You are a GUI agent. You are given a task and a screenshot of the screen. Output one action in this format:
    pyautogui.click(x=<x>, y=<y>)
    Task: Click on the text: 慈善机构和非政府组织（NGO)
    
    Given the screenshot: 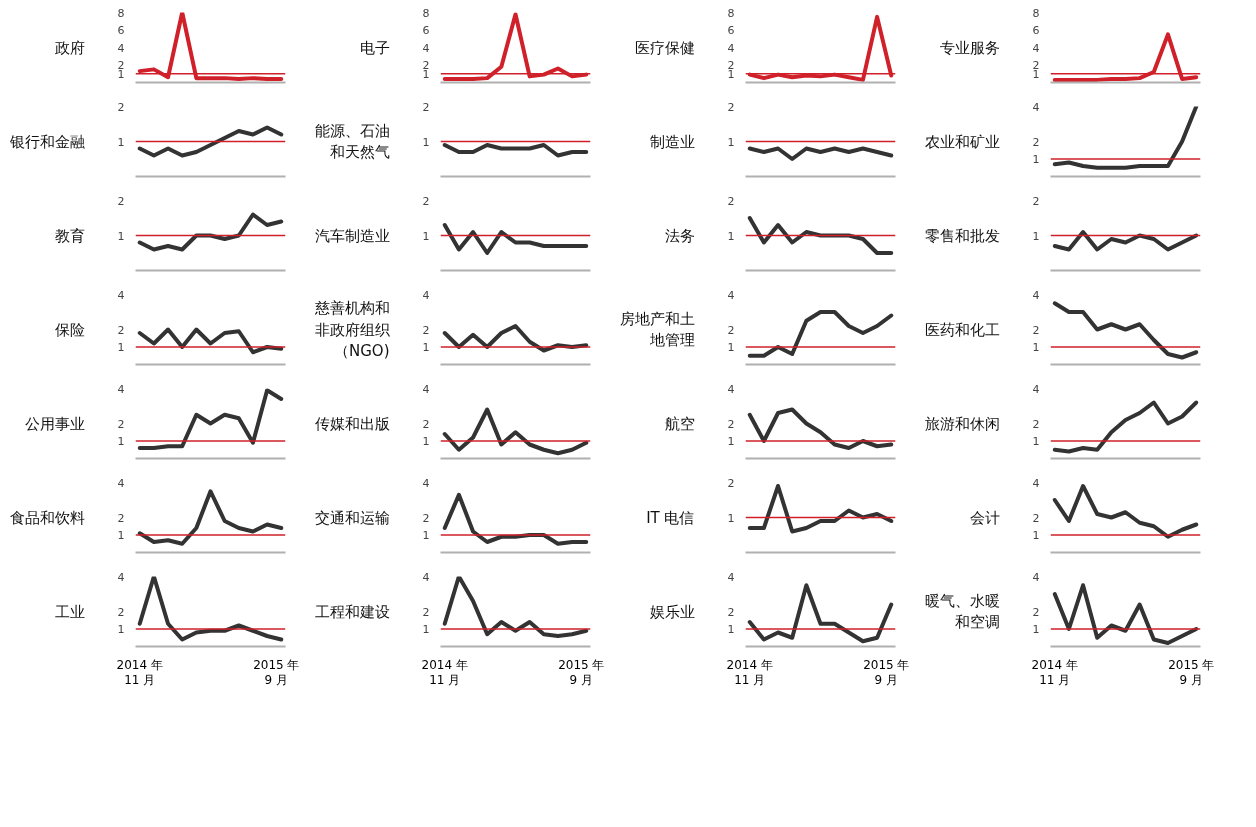 What is the action you would take?
    pyautogui.click(x=351, y=329)
    